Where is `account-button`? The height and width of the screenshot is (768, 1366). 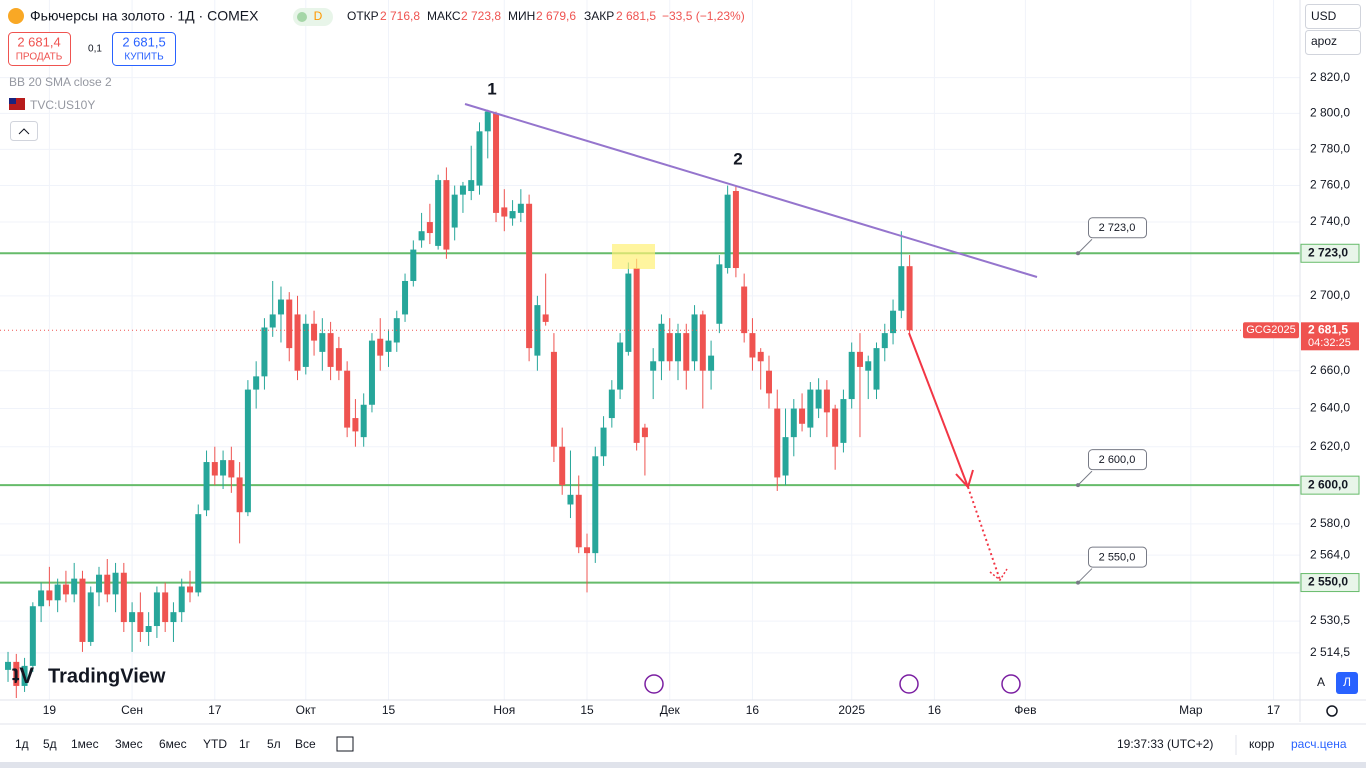 account-button is located at coordinates (1333, 42).